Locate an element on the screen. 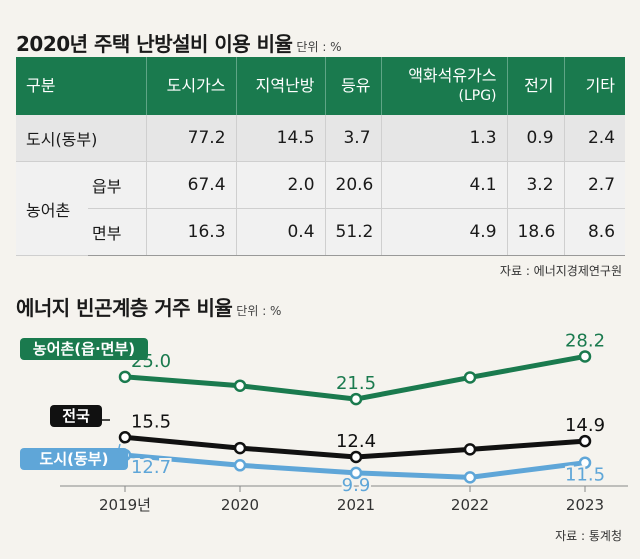  cell: 16.3 is located at coordinates (191, 232).